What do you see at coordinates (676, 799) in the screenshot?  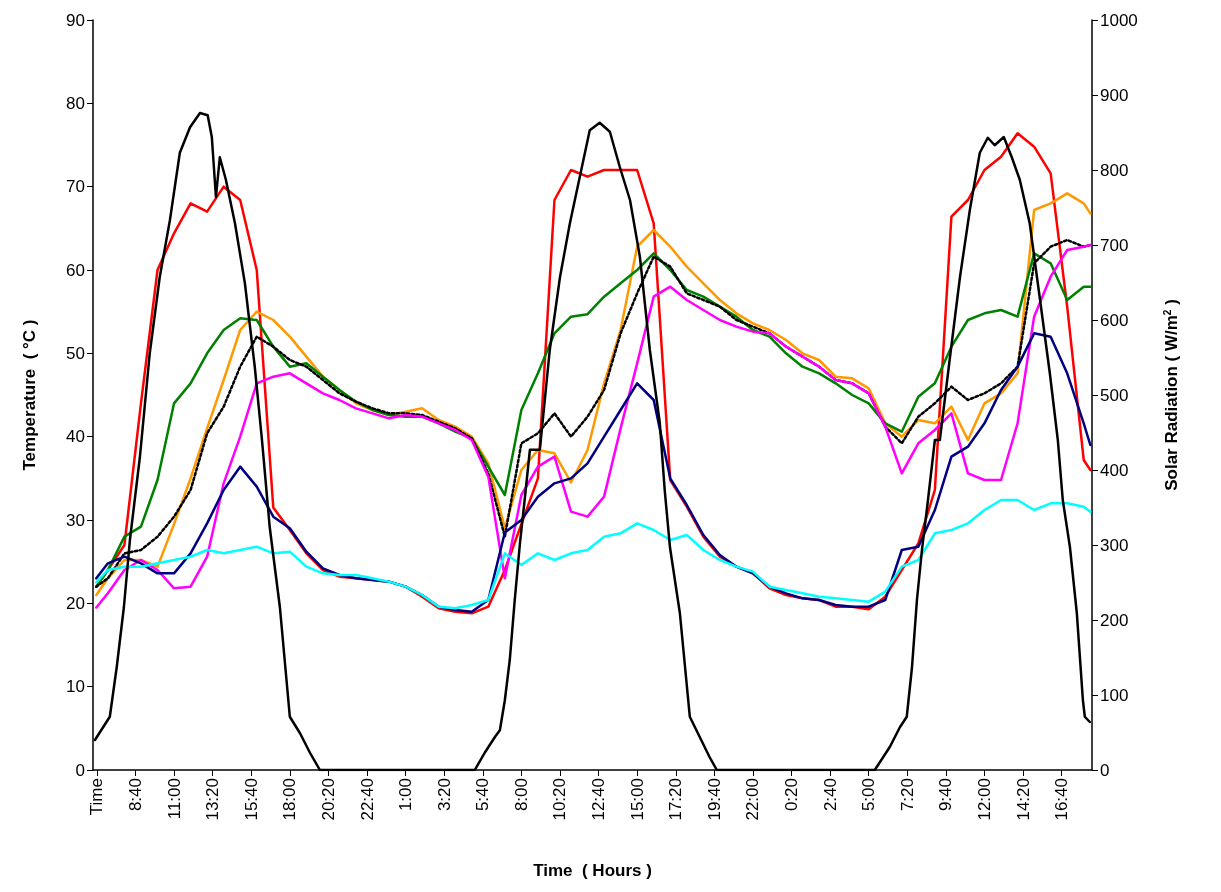 I see `x-tick-label: 17:20` at bounding box center [676, 799].